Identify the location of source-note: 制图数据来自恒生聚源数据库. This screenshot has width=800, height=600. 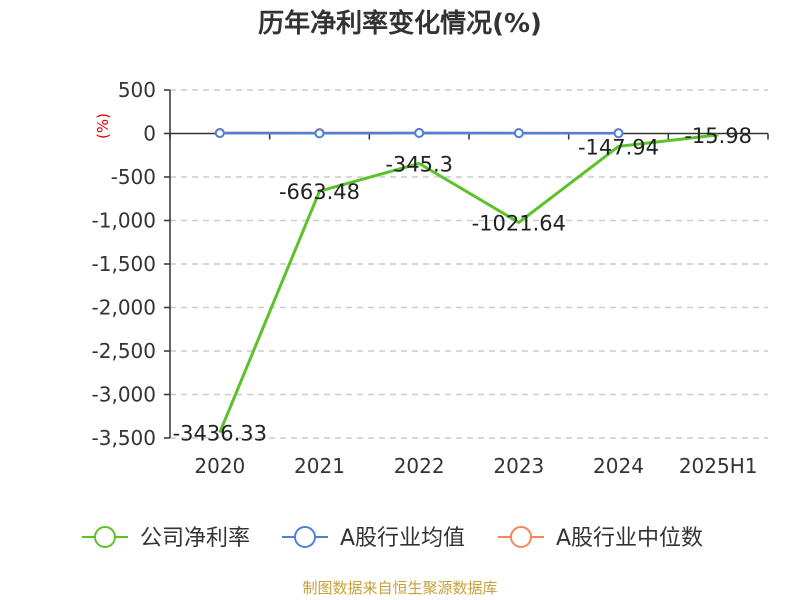
(399, 588).